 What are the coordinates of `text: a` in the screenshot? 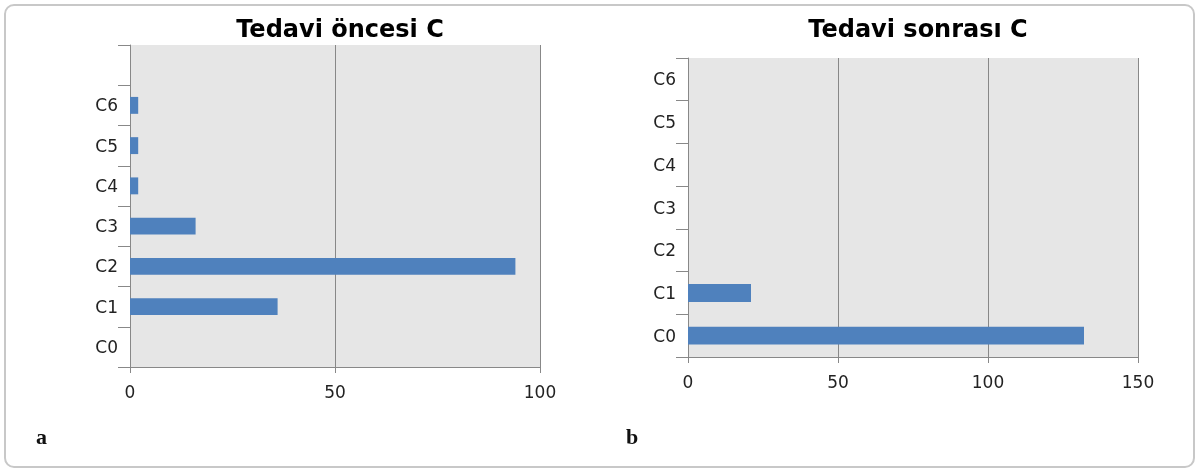 It's located at (41, 436).